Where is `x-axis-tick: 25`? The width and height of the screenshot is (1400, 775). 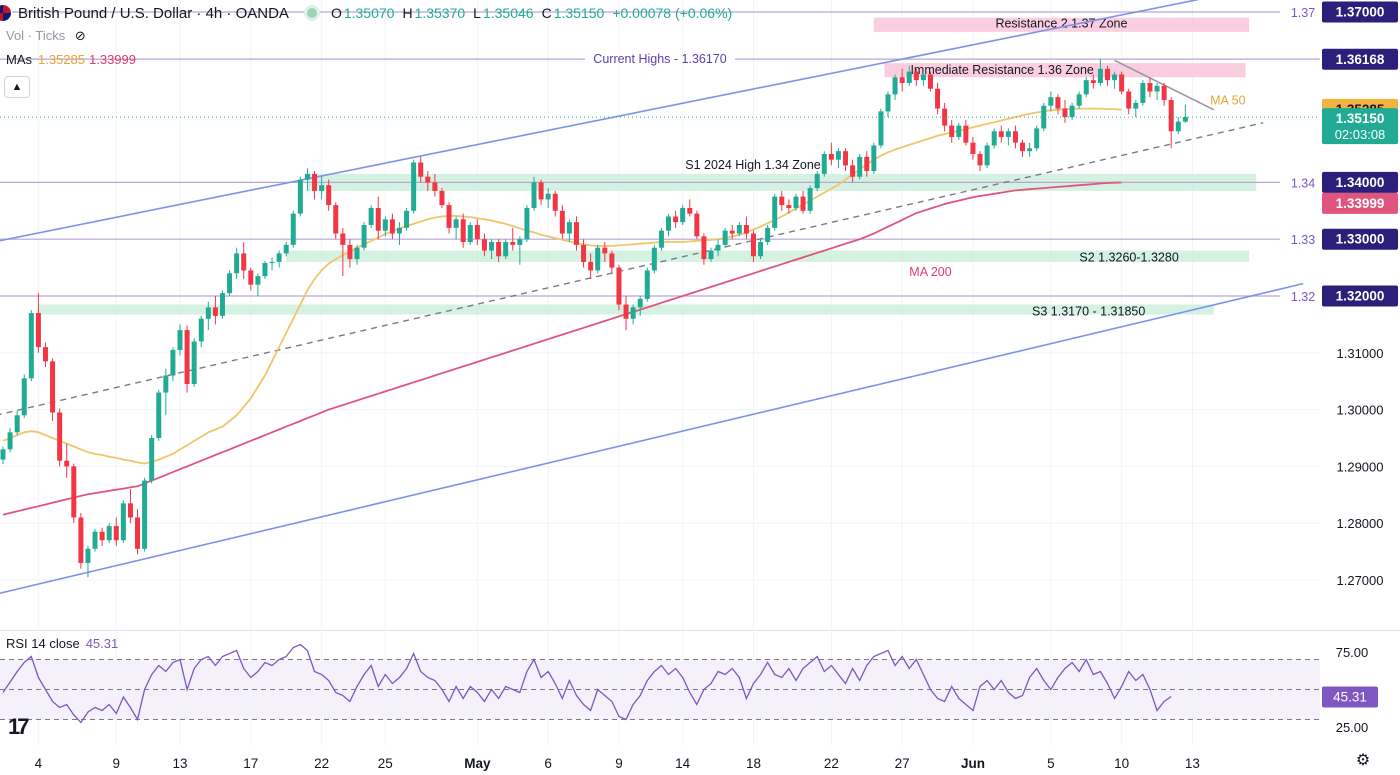
x-axis-tick: 25 is located at coordinates (385, 763).